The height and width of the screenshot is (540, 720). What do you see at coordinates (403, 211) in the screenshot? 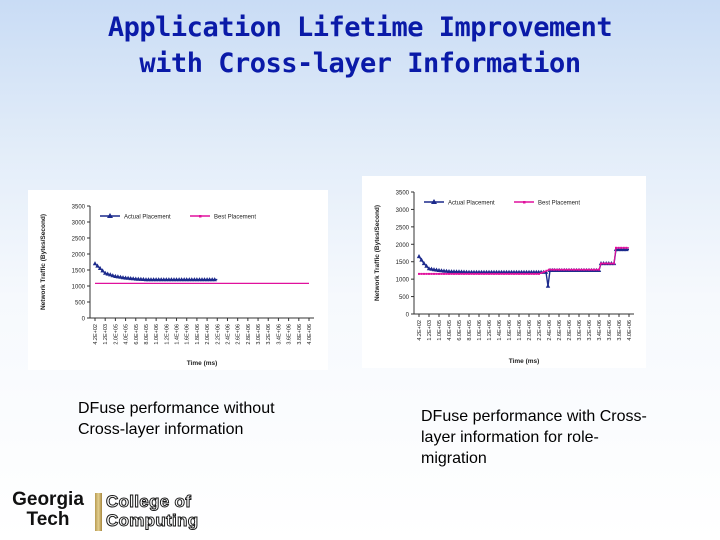
I see `y-tick-label: 3000` at bounding box center [403, 211].